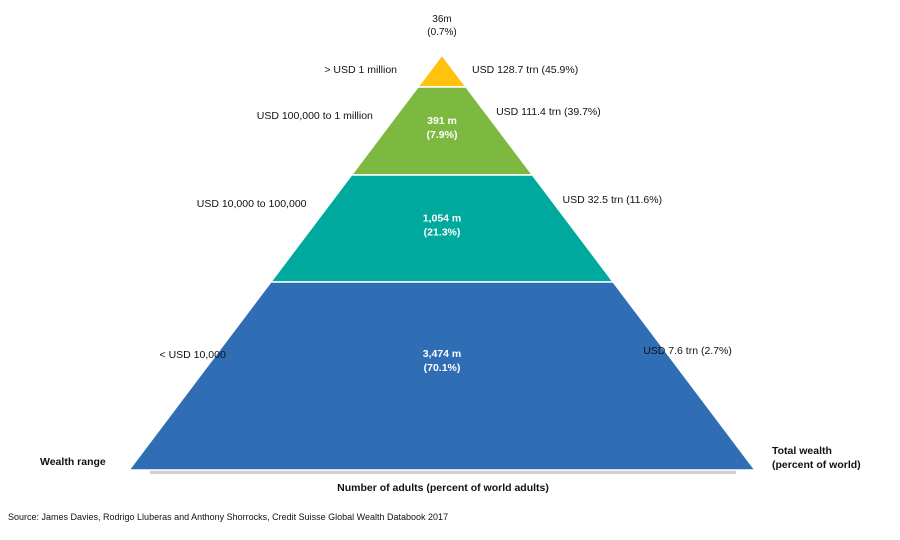  What do you see at coordinates (525, 70) in the screenshot?
I see `total-wealth-label: USD 128.7 trn (45.9%)` at bounding box center [525, 70].